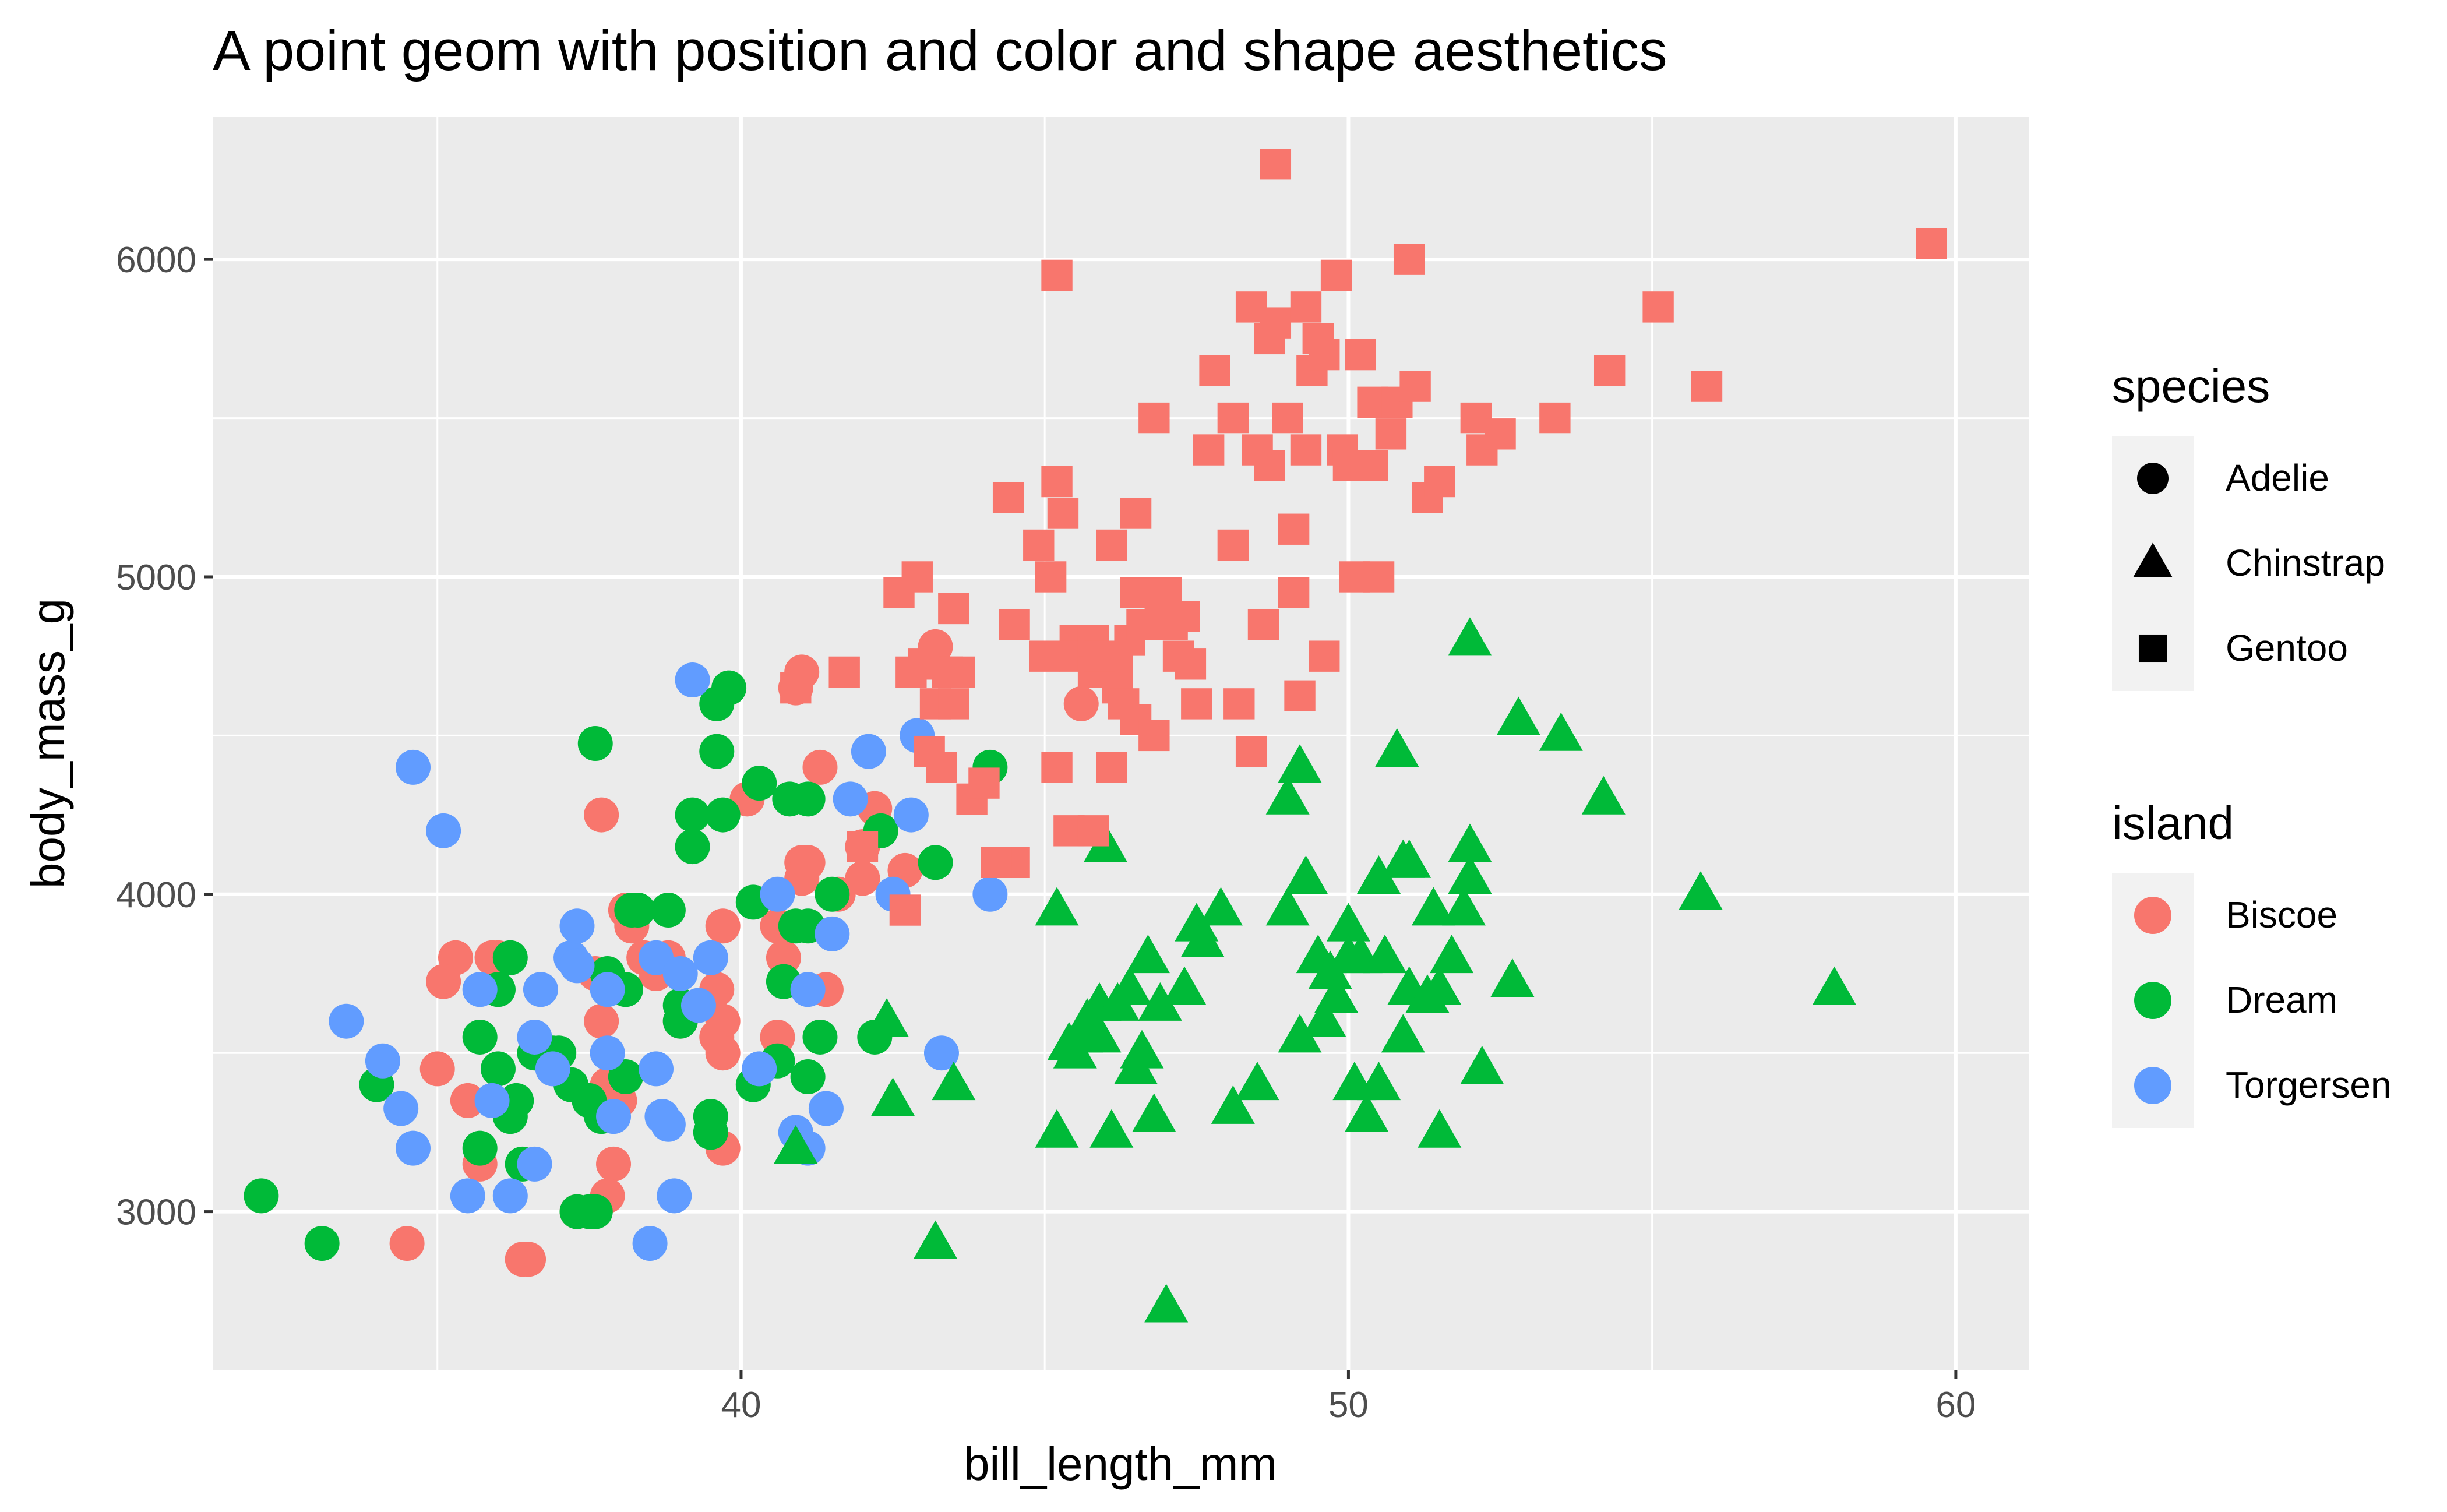 The width and height of the screenshot is (2447, 1512). What do you see at coordinates (2281, 1000) in the screenshot?
I see `legend-label-dream: Dream` at bounding box center [2281, 1000].